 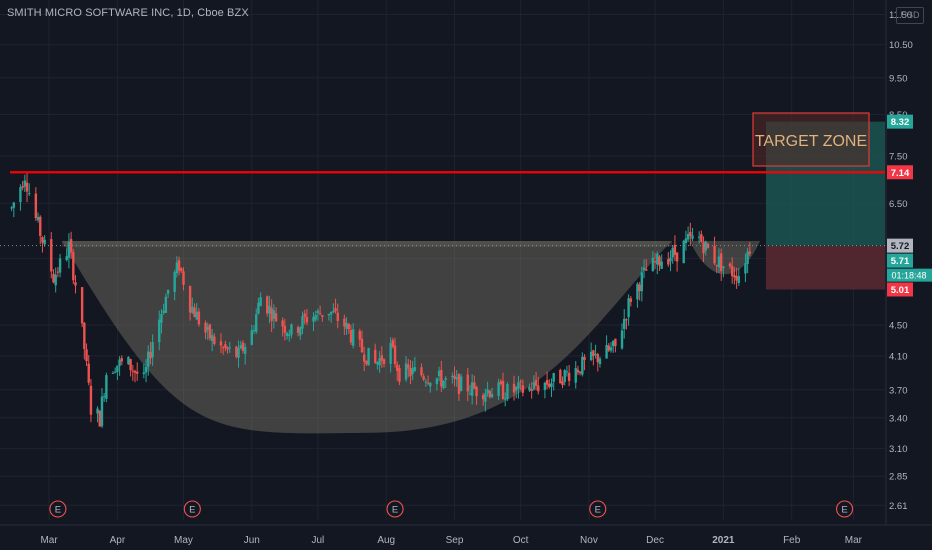 I want to click on y-tick-label: 10.50, so click(x=901, y=45).